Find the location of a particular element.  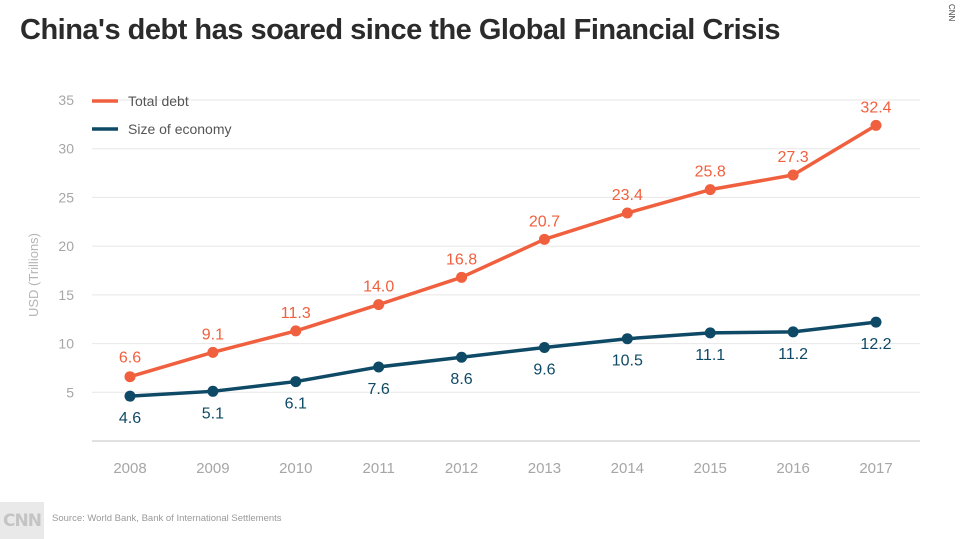

x-tick-label: 2015 is located at coordinates (710, 468).